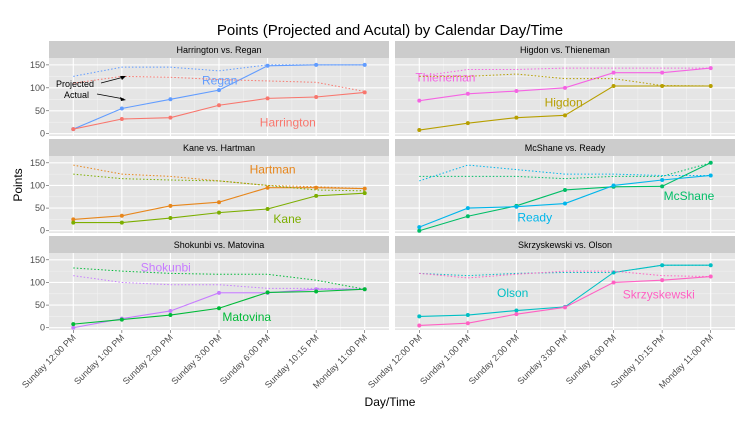  I want to click on series-label: Matovina, so click(246, 317).